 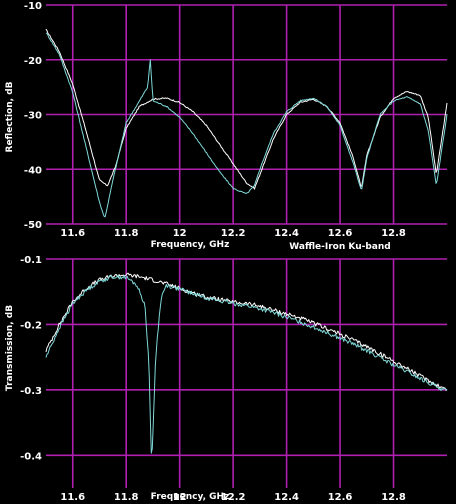 I want to click on reflection-xtick-label-2: 12, so click(x=180, y=233).